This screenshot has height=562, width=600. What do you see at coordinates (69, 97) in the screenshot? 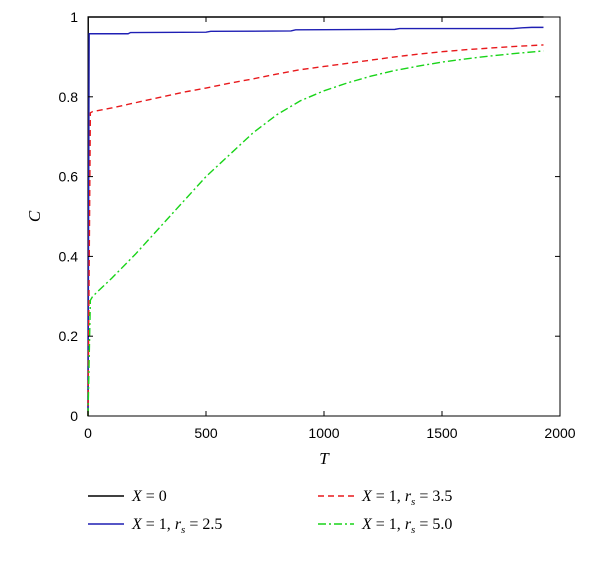
I see `y-tick-label: 0.8` at bounding box center [69, 97].